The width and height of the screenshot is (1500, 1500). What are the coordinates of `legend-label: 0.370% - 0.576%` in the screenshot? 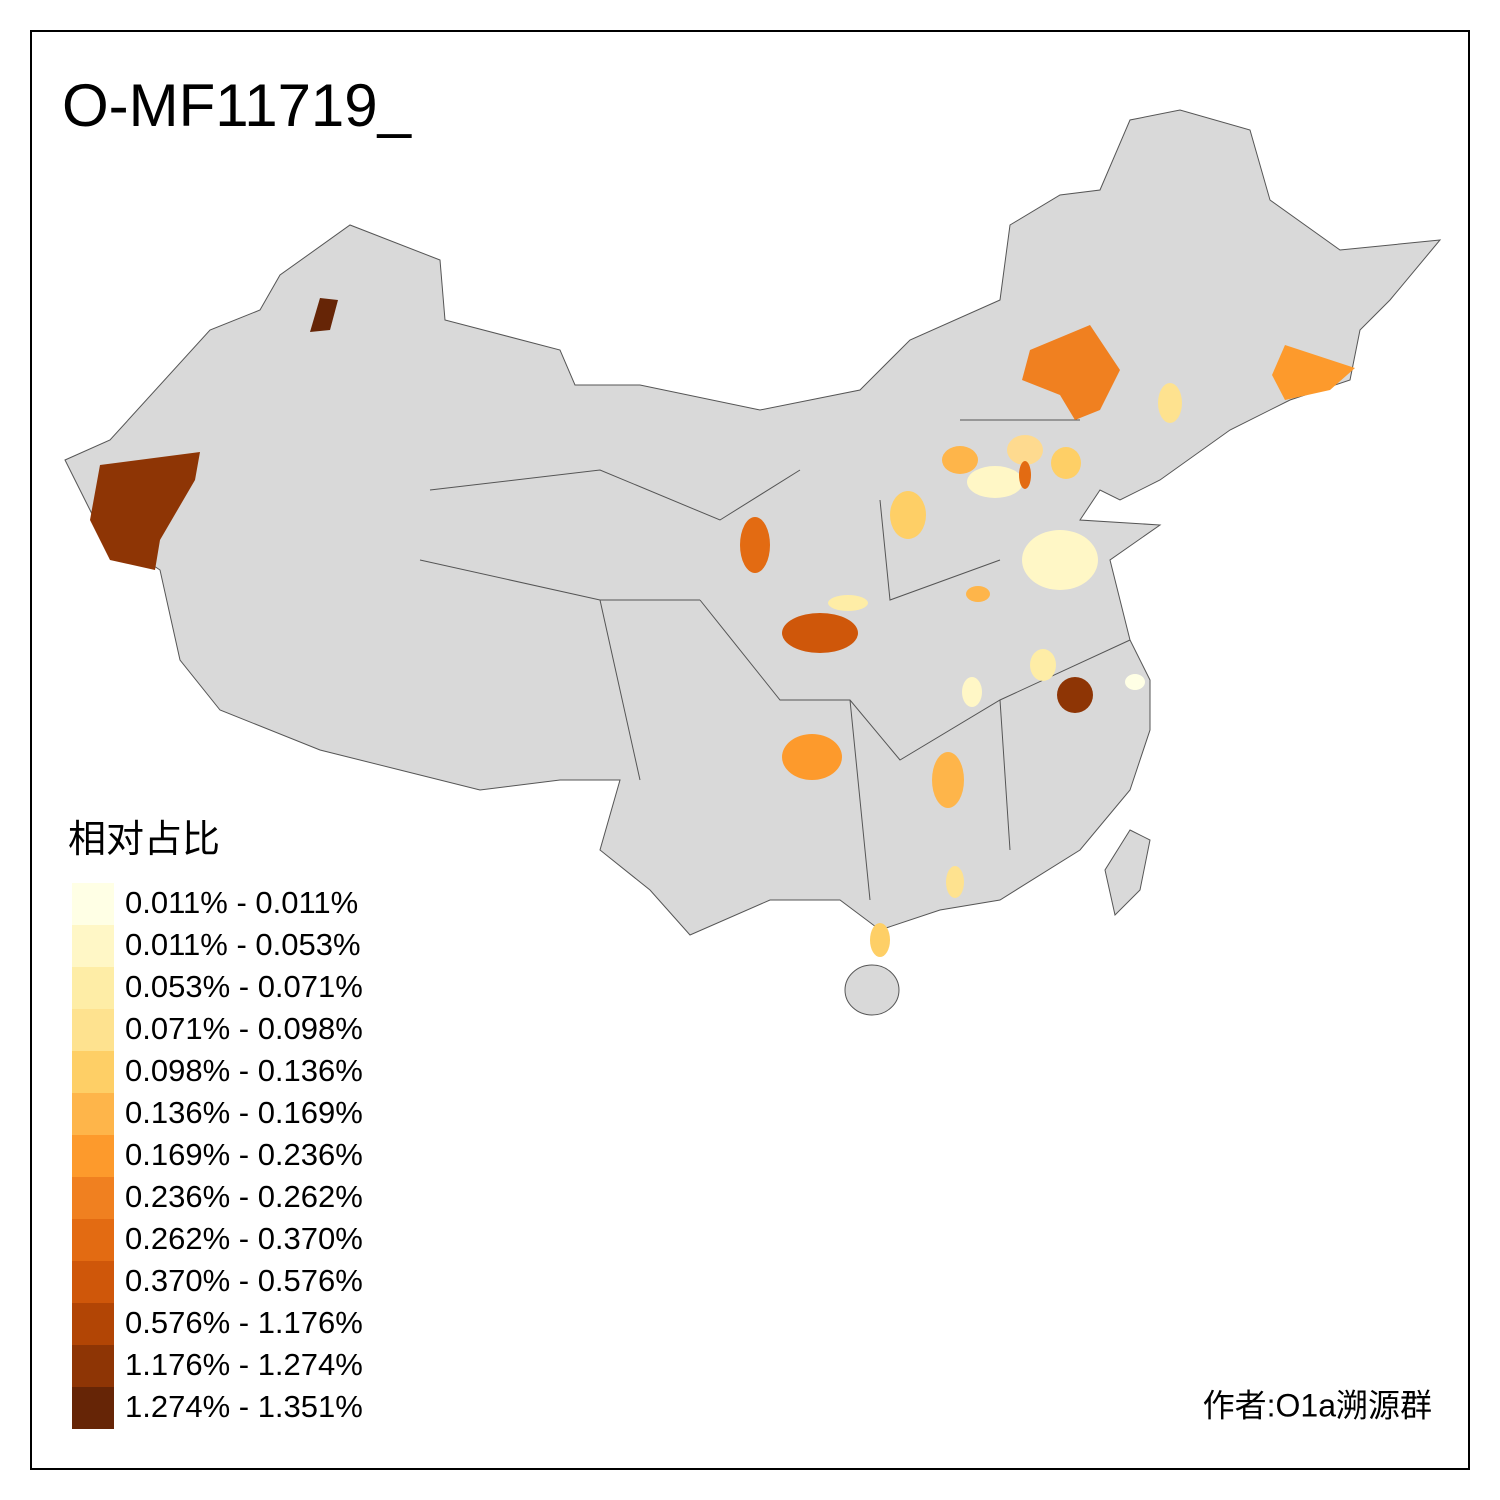 It's located at (244, 1280).